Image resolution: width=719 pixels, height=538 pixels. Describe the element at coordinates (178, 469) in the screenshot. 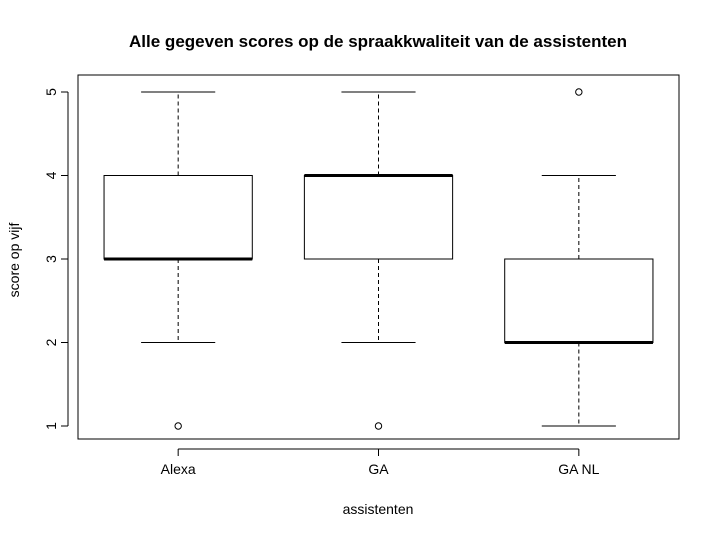

I see `x-tick-label: Alexa` at that location.